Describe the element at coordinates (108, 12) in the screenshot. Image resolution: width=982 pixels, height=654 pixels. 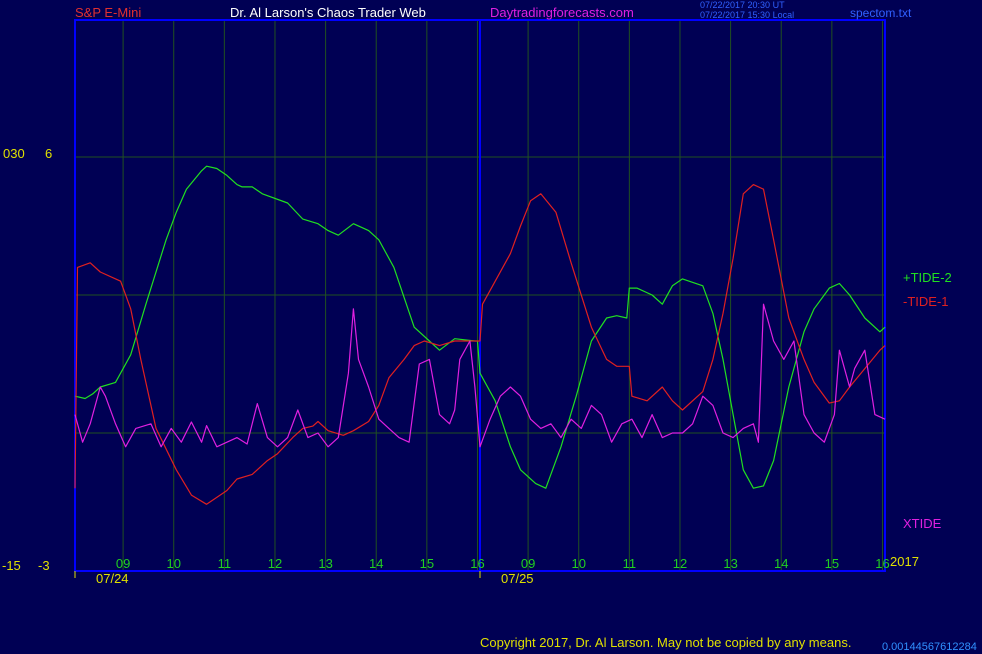
I see `symbol-title: S&P E-Mini` at that location.